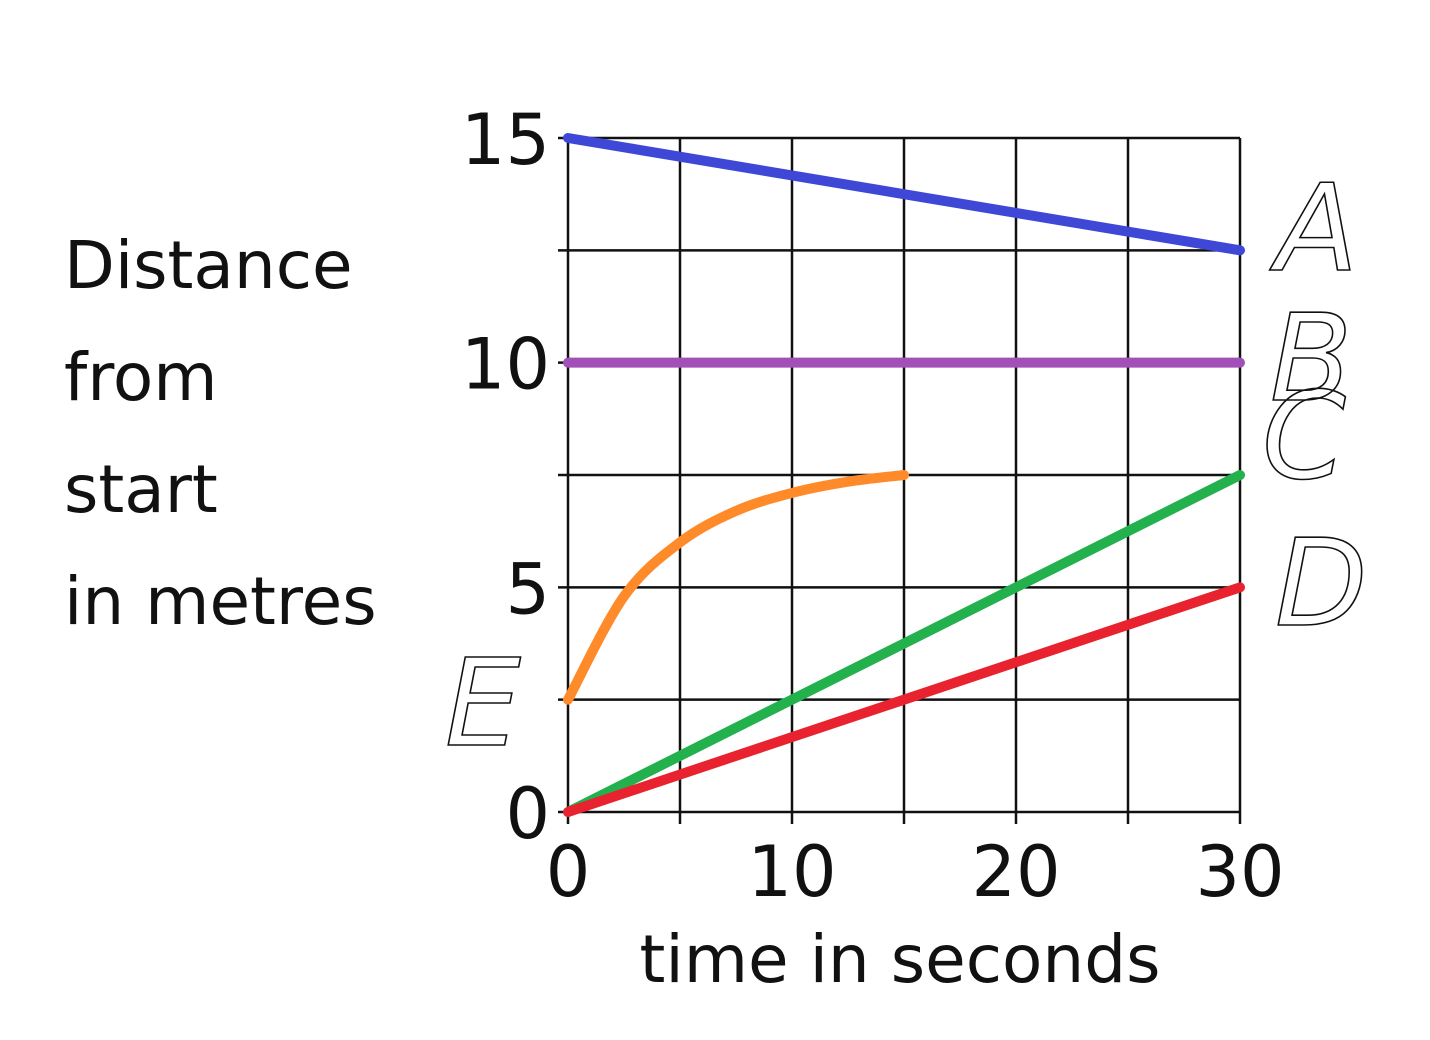 The image size is (1430, 1040). I want to click on series-tag-a: A, so click(1313, 229).